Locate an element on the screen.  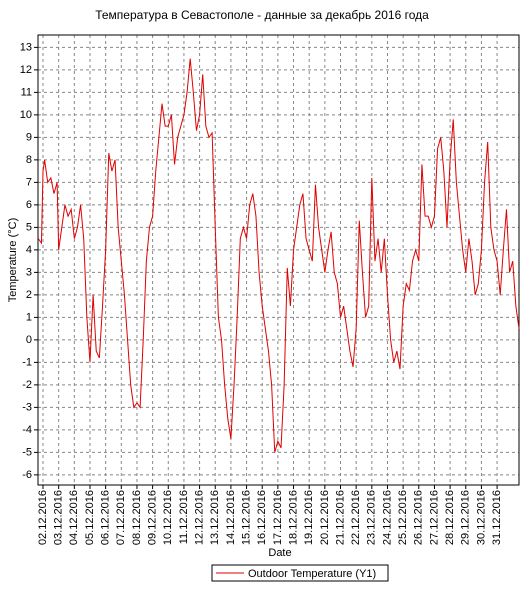
y-tick-label: -6 is located at coordinates (27, 475).